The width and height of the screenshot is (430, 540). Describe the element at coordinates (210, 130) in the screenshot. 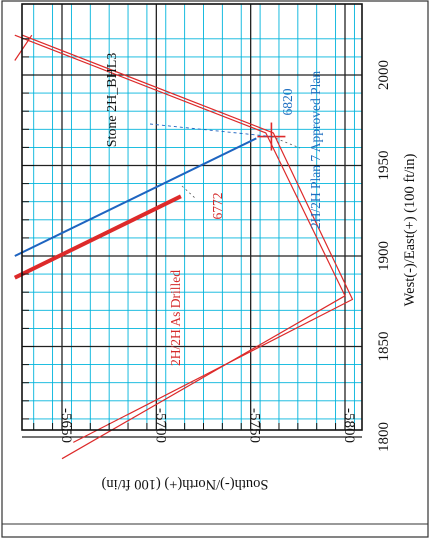

I see `leader-line-target` at that location.